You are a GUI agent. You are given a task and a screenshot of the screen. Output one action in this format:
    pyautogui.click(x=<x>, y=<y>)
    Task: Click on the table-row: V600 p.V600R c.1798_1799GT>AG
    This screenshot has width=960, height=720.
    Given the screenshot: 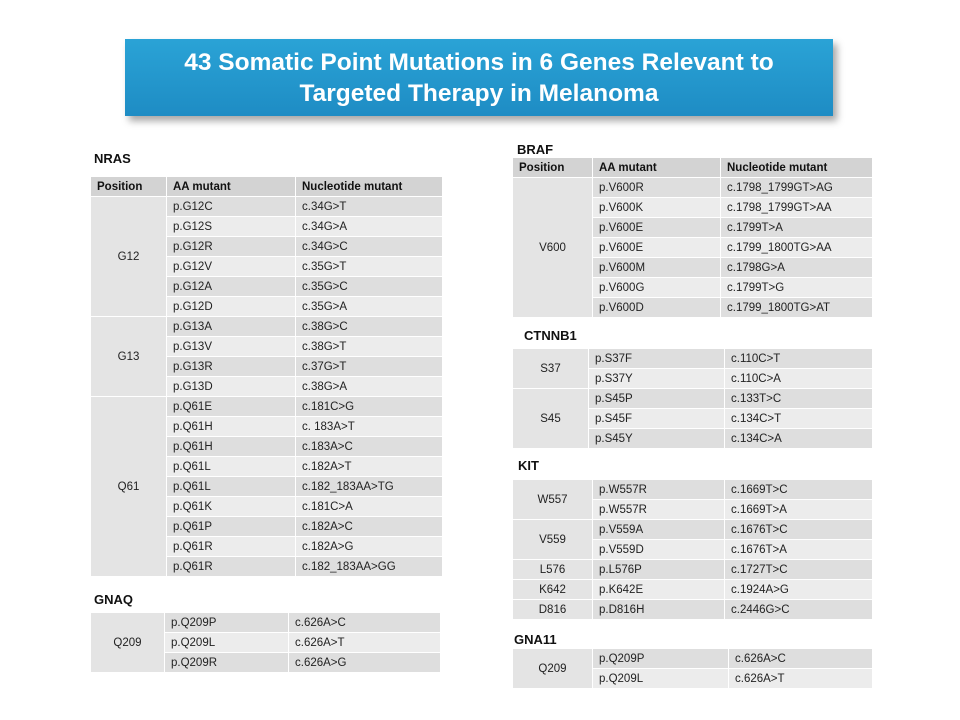 What is the action you would take?
    pyautogui.click(x=692, y=247)
    